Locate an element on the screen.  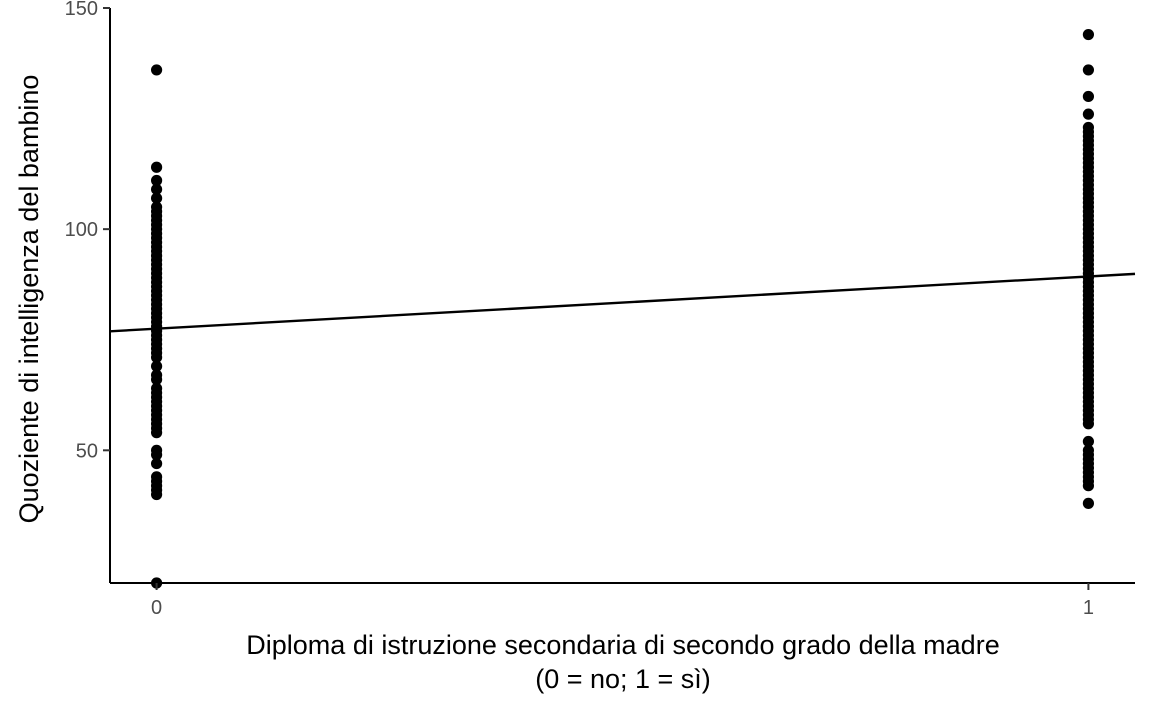
regression-line is located at coordinates (622, 302).